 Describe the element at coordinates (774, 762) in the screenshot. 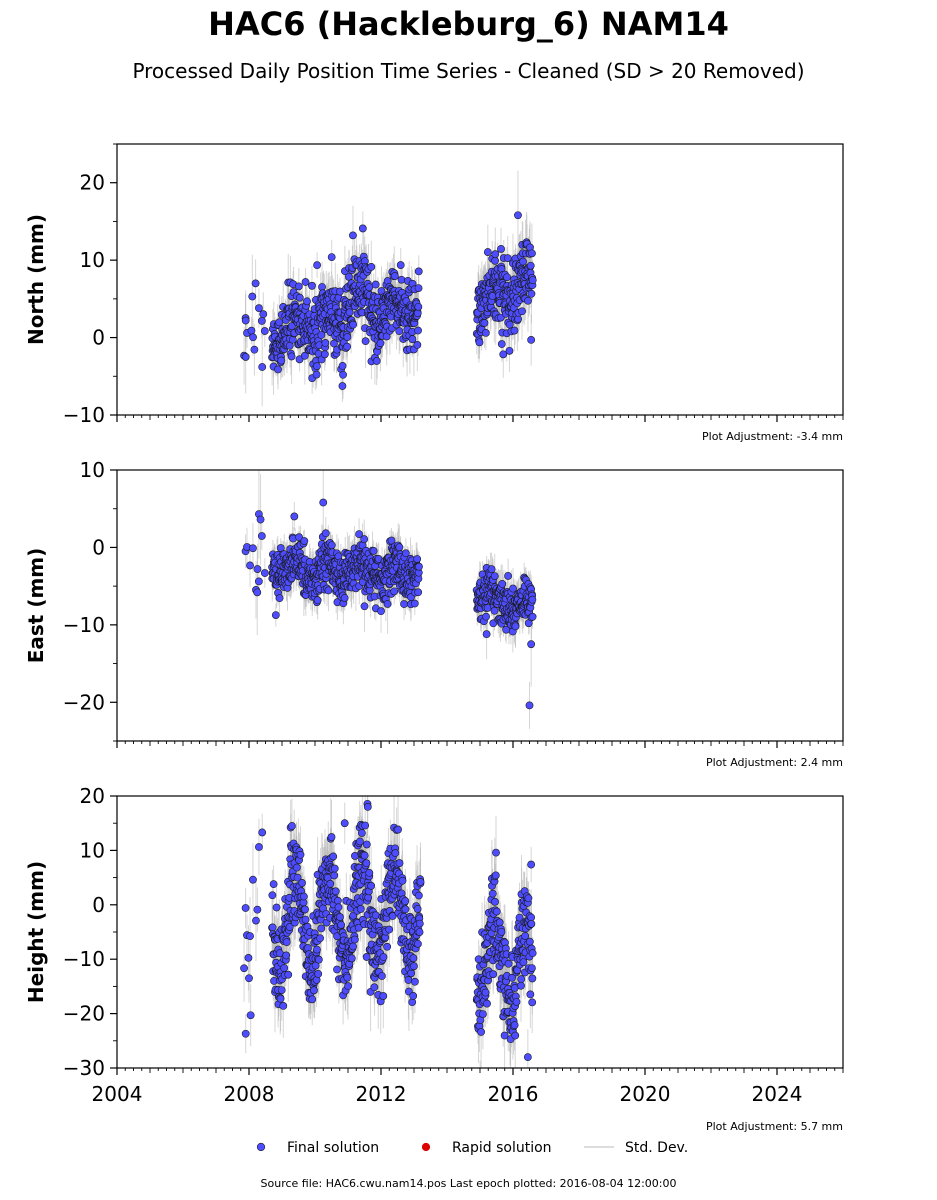

I see `plot-adjustment-note: Plot Adjustment: 2.4 mm` at that location.